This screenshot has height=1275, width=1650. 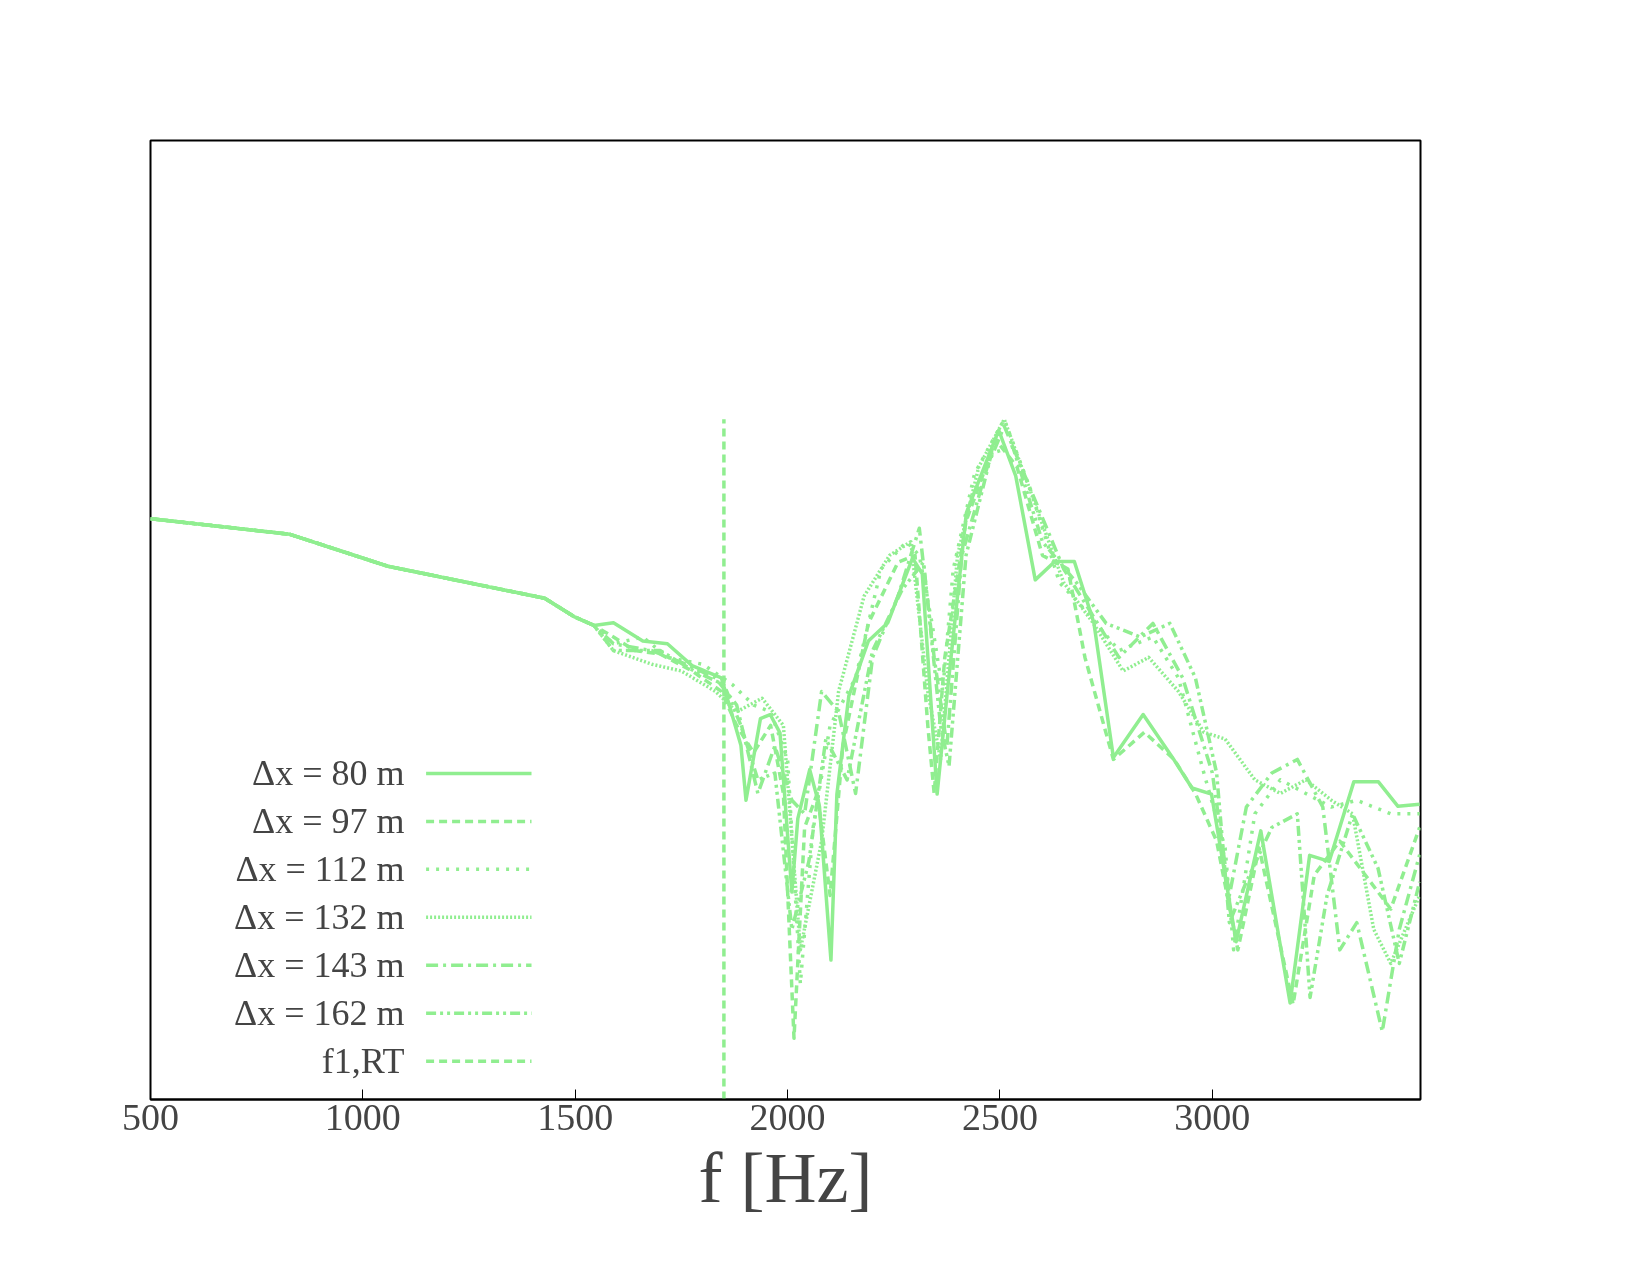 What do you see at coordinates (1000, 1116) in the screenshot?
I see `x-tick-label: 2500` at bounding box center [1000, 1116].